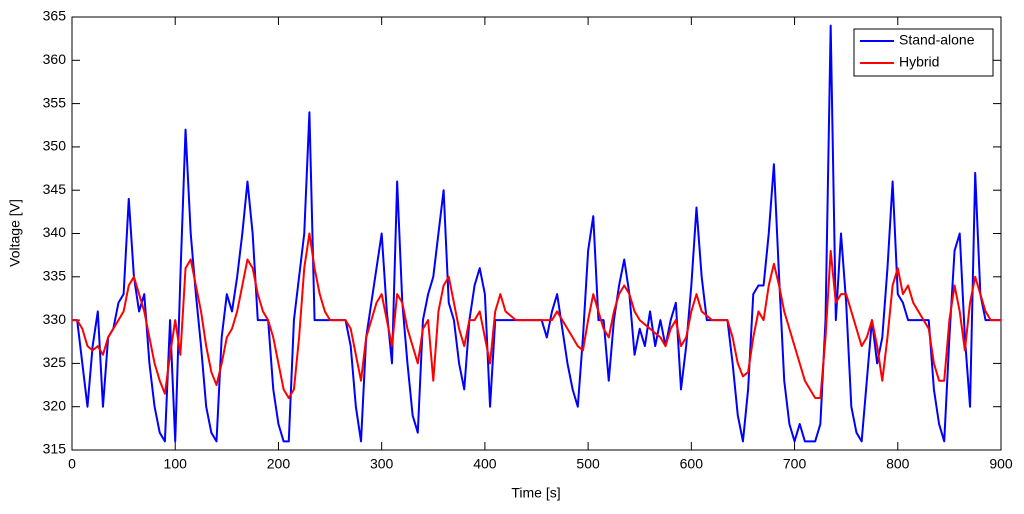  Describe the element at coordinates (55, 59) in the screenshot. I see `y-tick-label: 360` at that location.